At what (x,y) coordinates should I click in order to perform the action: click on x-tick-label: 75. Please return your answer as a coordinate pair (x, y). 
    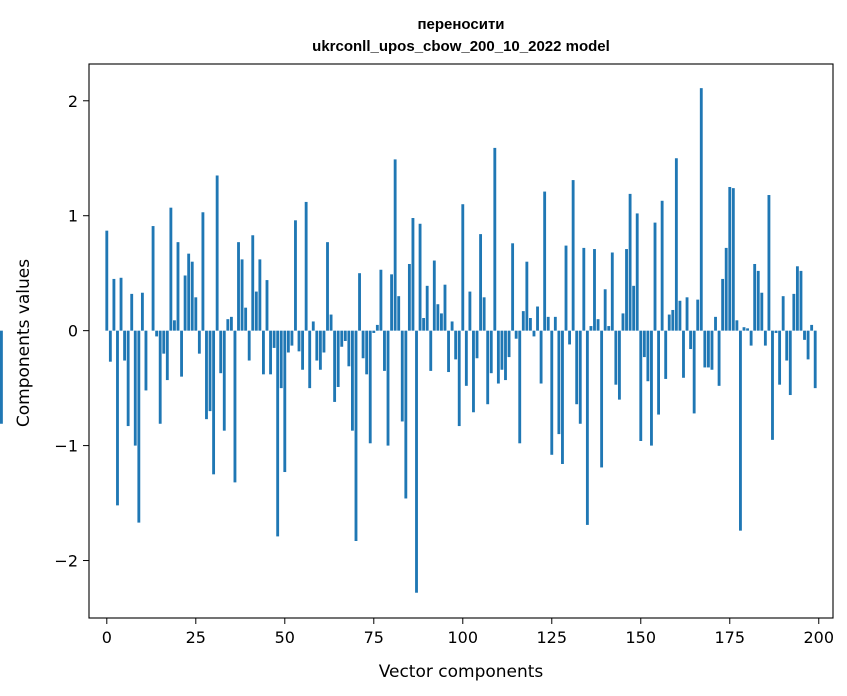
    Looking at the image, I should click on (374, 637).